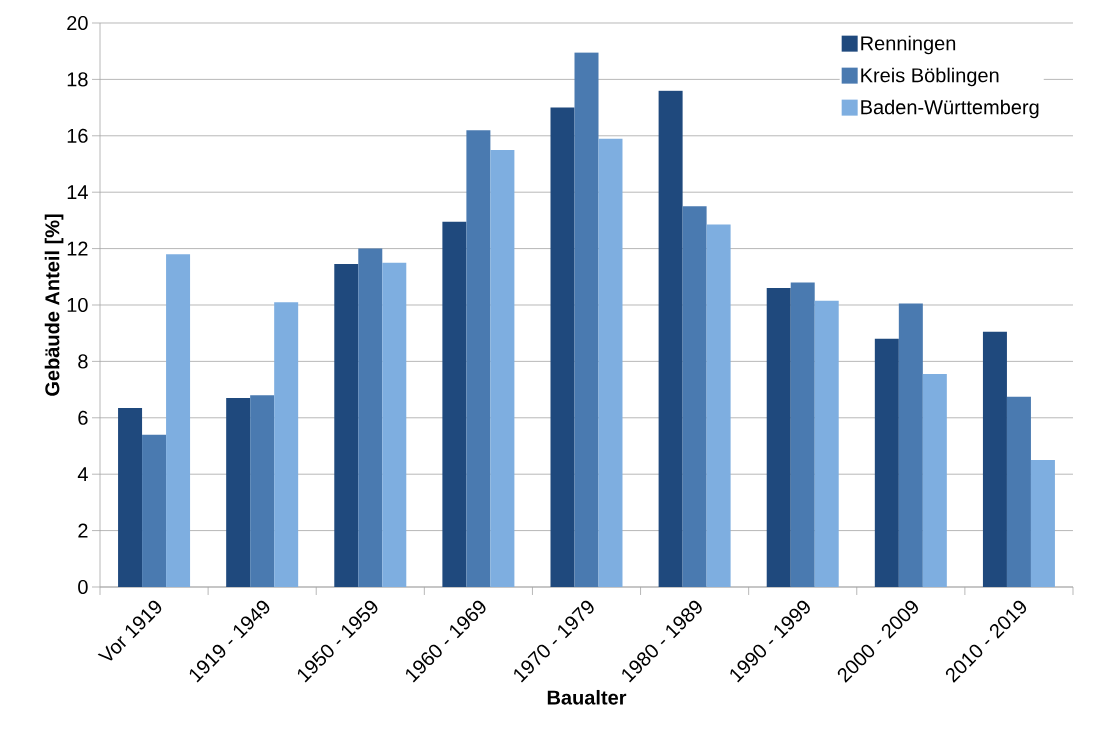 The width and height of the screenshot is (1095, 752). What do you see at coordinates (83, 530) in the screenshot?
I see `y-tick-label: 2` at bounding box center [83, 530].